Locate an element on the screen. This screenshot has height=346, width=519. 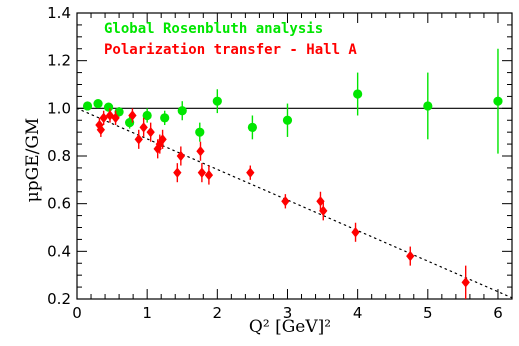
legend-entry-rosenbluth: Global Rosenbluth analysis is located at coordinates (213, 29).